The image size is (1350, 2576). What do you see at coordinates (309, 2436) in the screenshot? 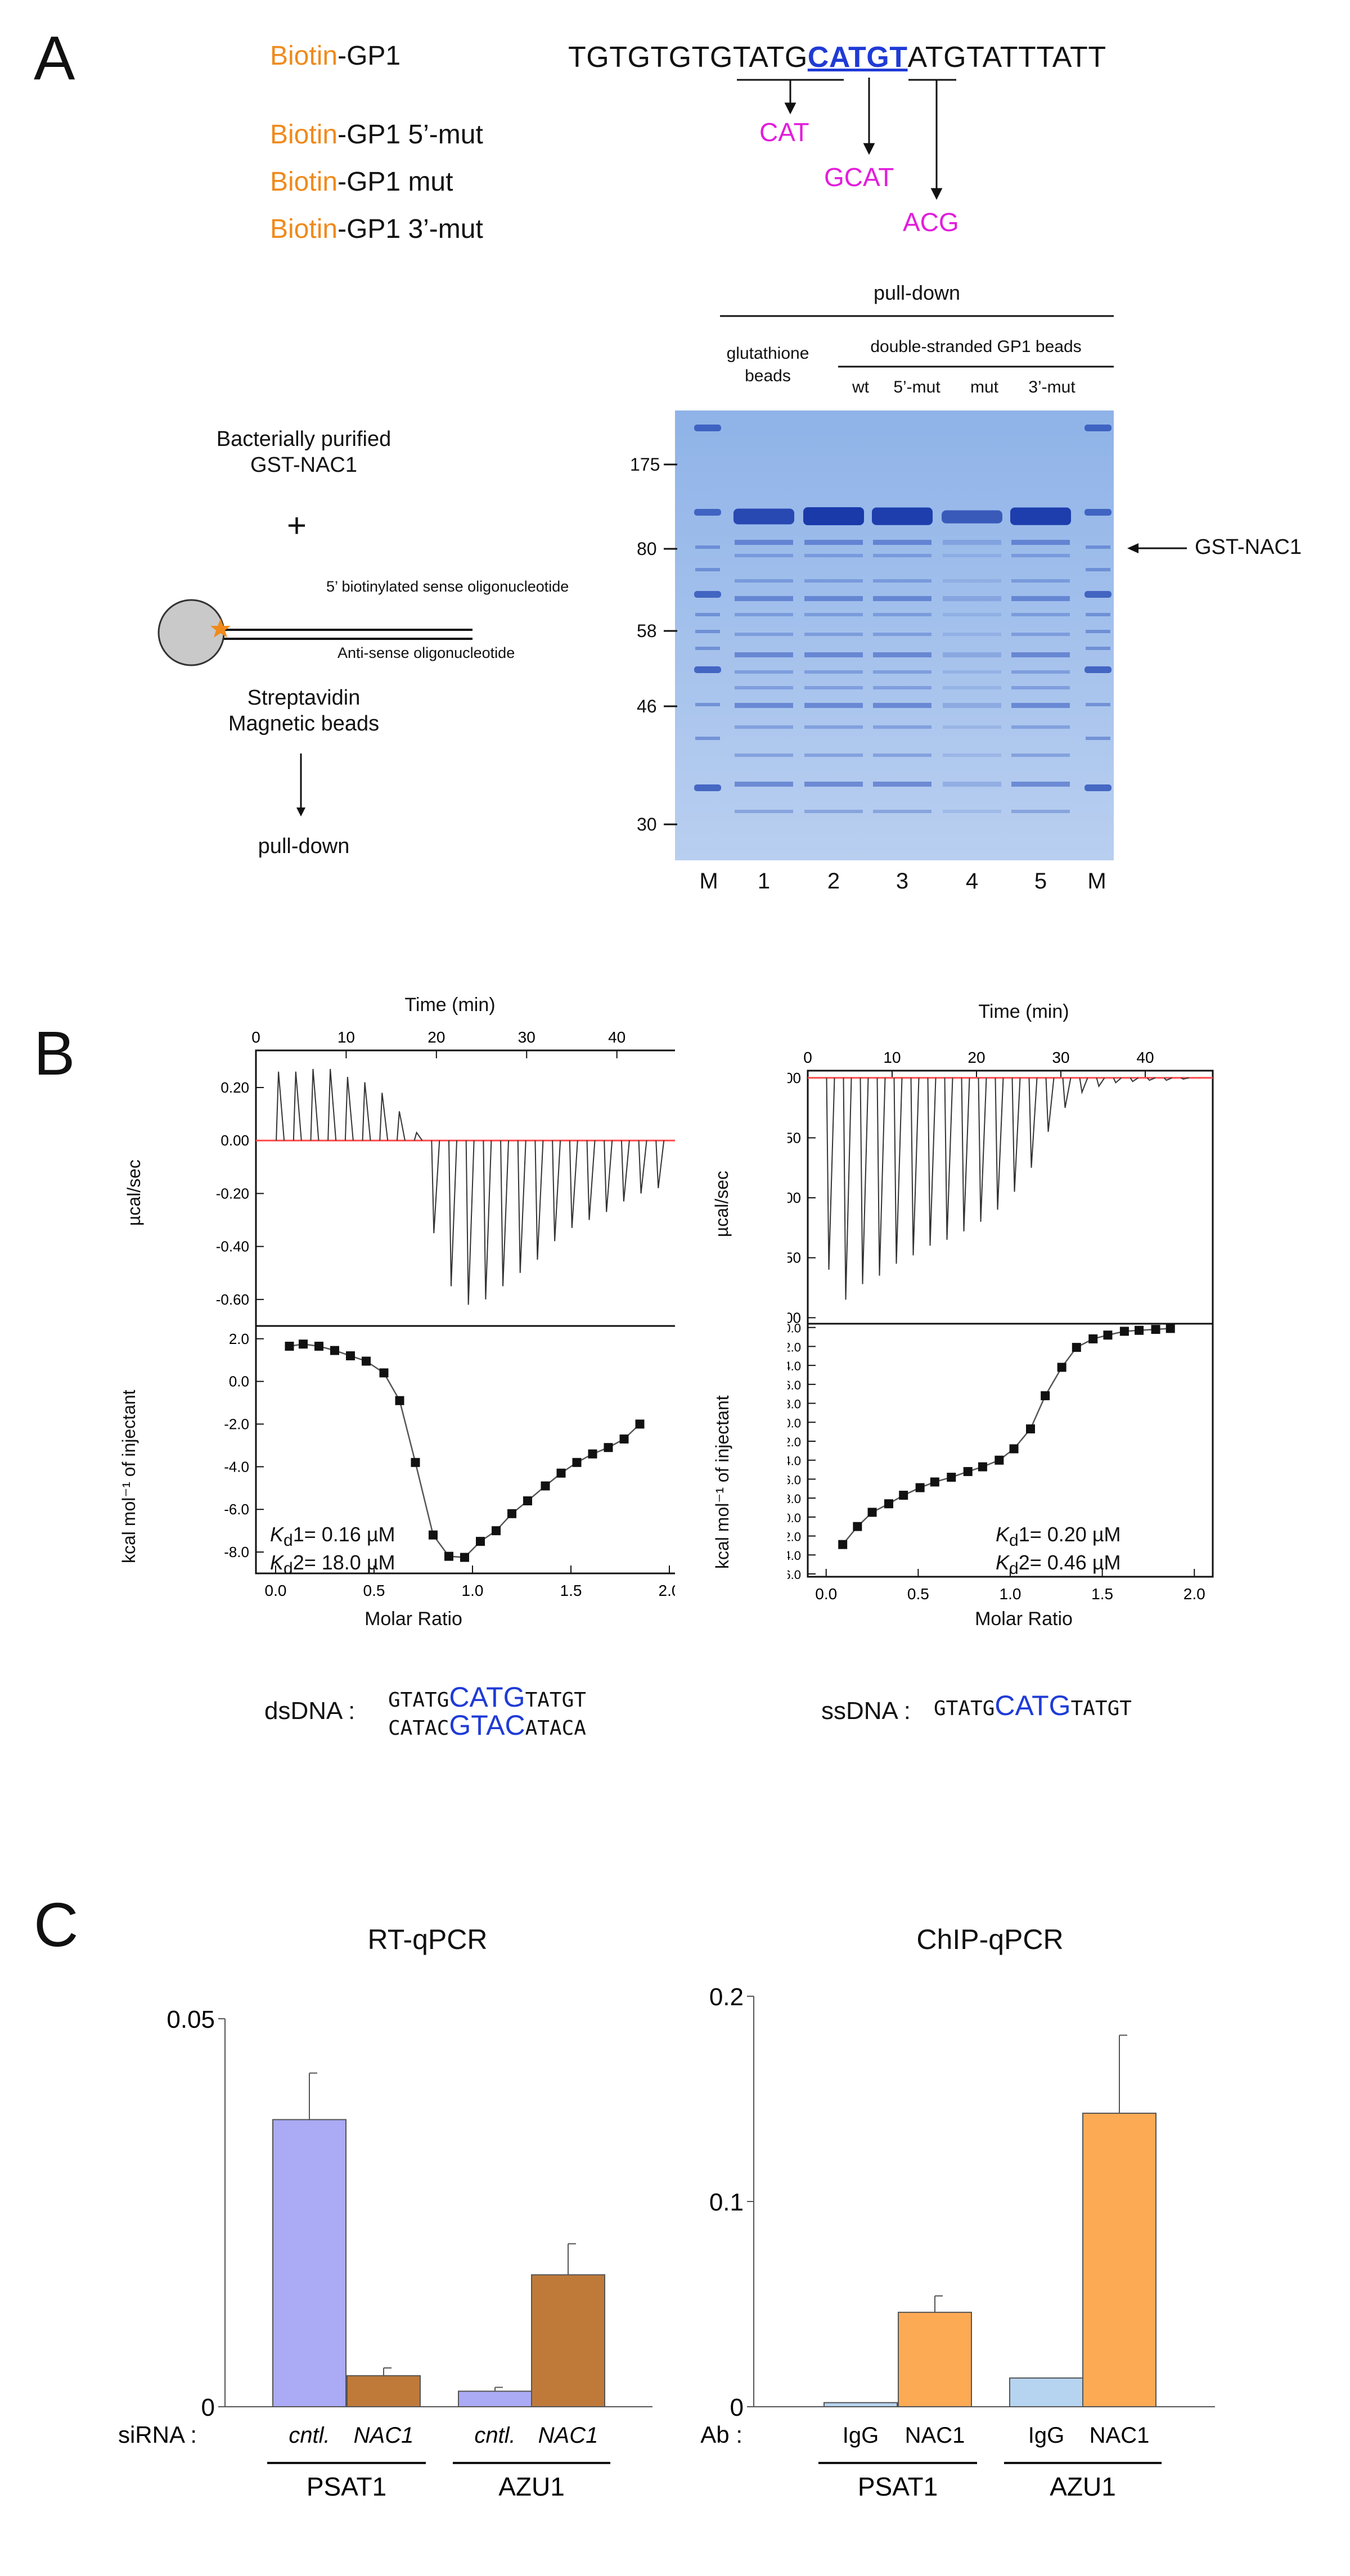
I see `category-label: cntl.` at bounding box center [309, 2436].